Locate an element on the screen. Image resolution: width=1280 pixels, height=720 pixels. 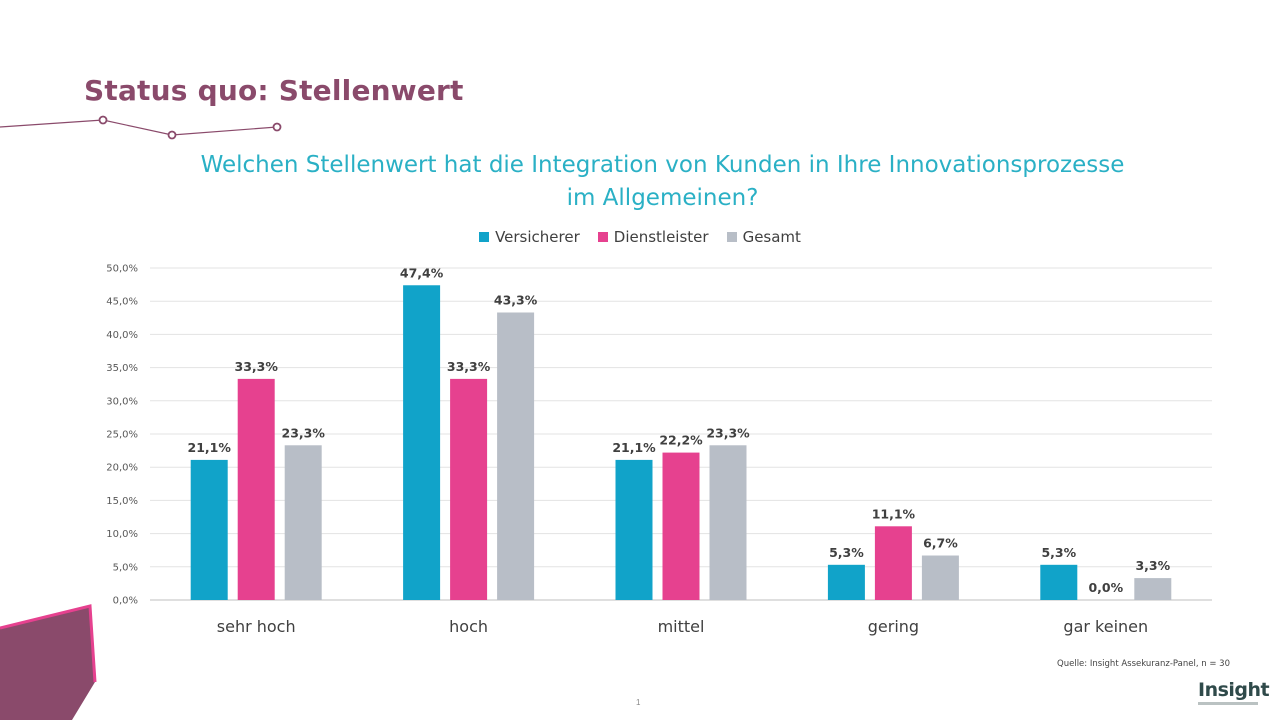
y-tick-label: 30,0% is located at coordinates (122, 401).